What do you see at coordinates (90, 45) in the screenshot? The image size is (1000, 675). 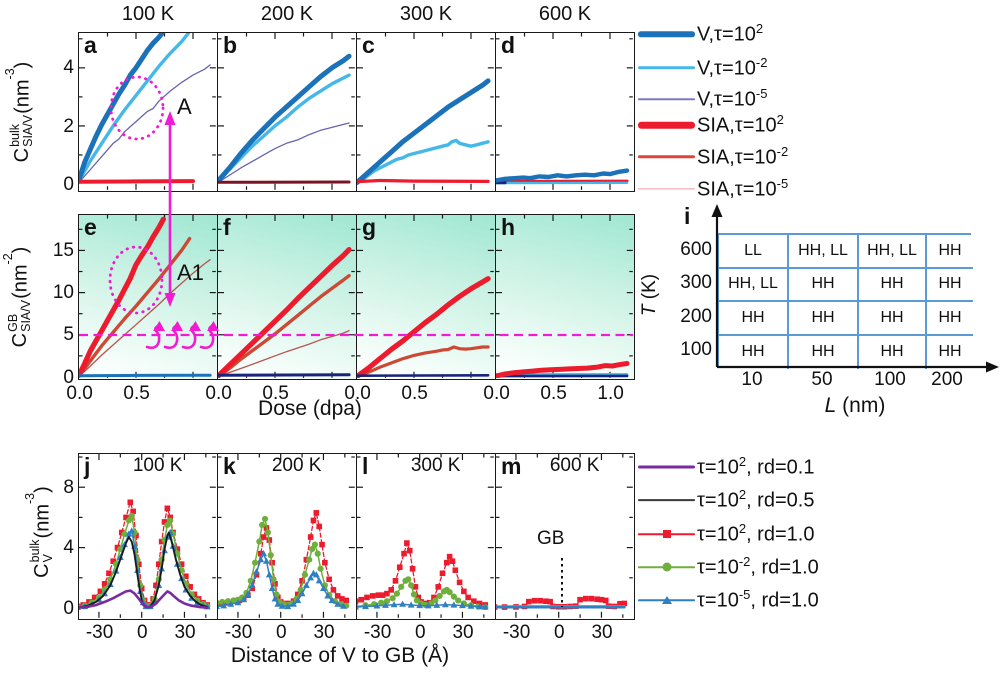 I see `panel-letter-a: a` at bounding box center [90, 45].